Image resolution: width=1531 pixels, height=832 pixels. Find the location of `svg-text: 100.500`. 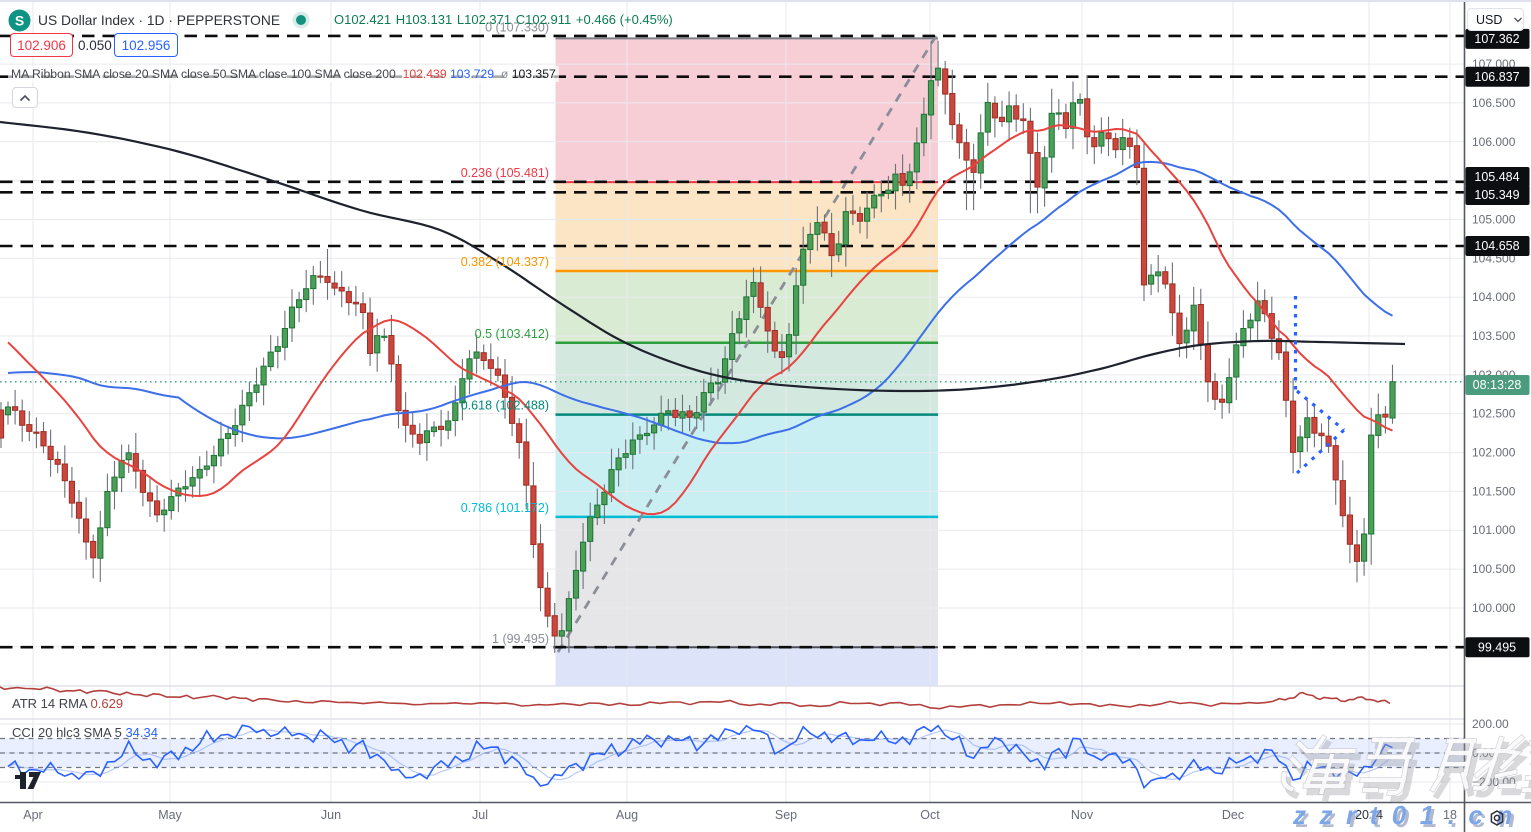

svg-text: 100.500 is located at coordinates (1494, 569).